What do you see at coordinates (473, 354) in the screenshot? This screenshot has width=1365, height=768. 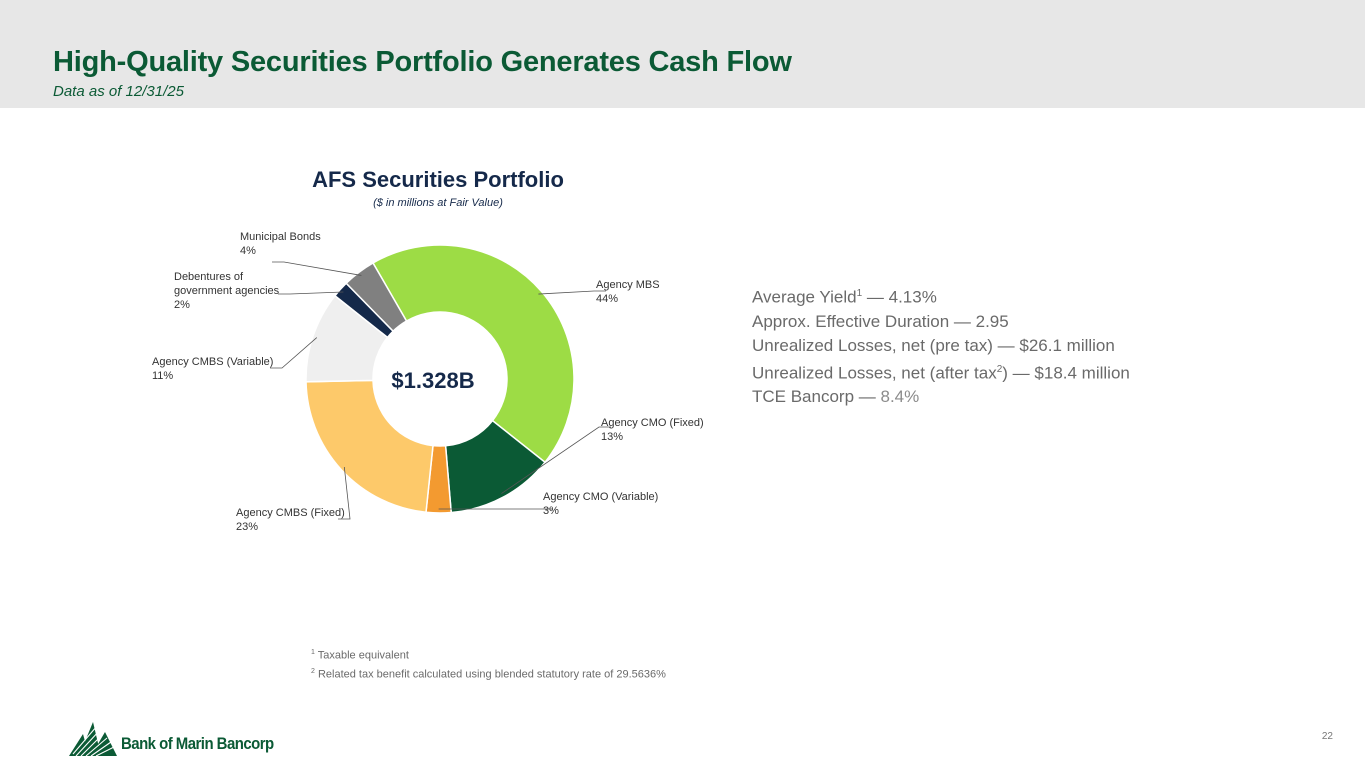 I see `slice-agency-mbs` at bounding box center [473, 354].